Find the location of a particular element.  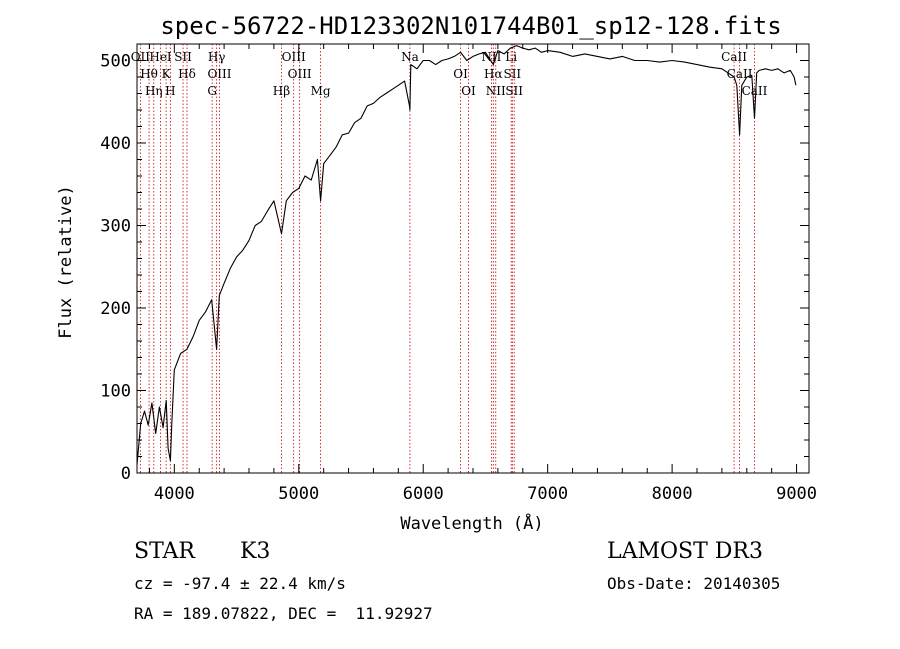

line-label-6: SII is located at coordinates (183, 57).